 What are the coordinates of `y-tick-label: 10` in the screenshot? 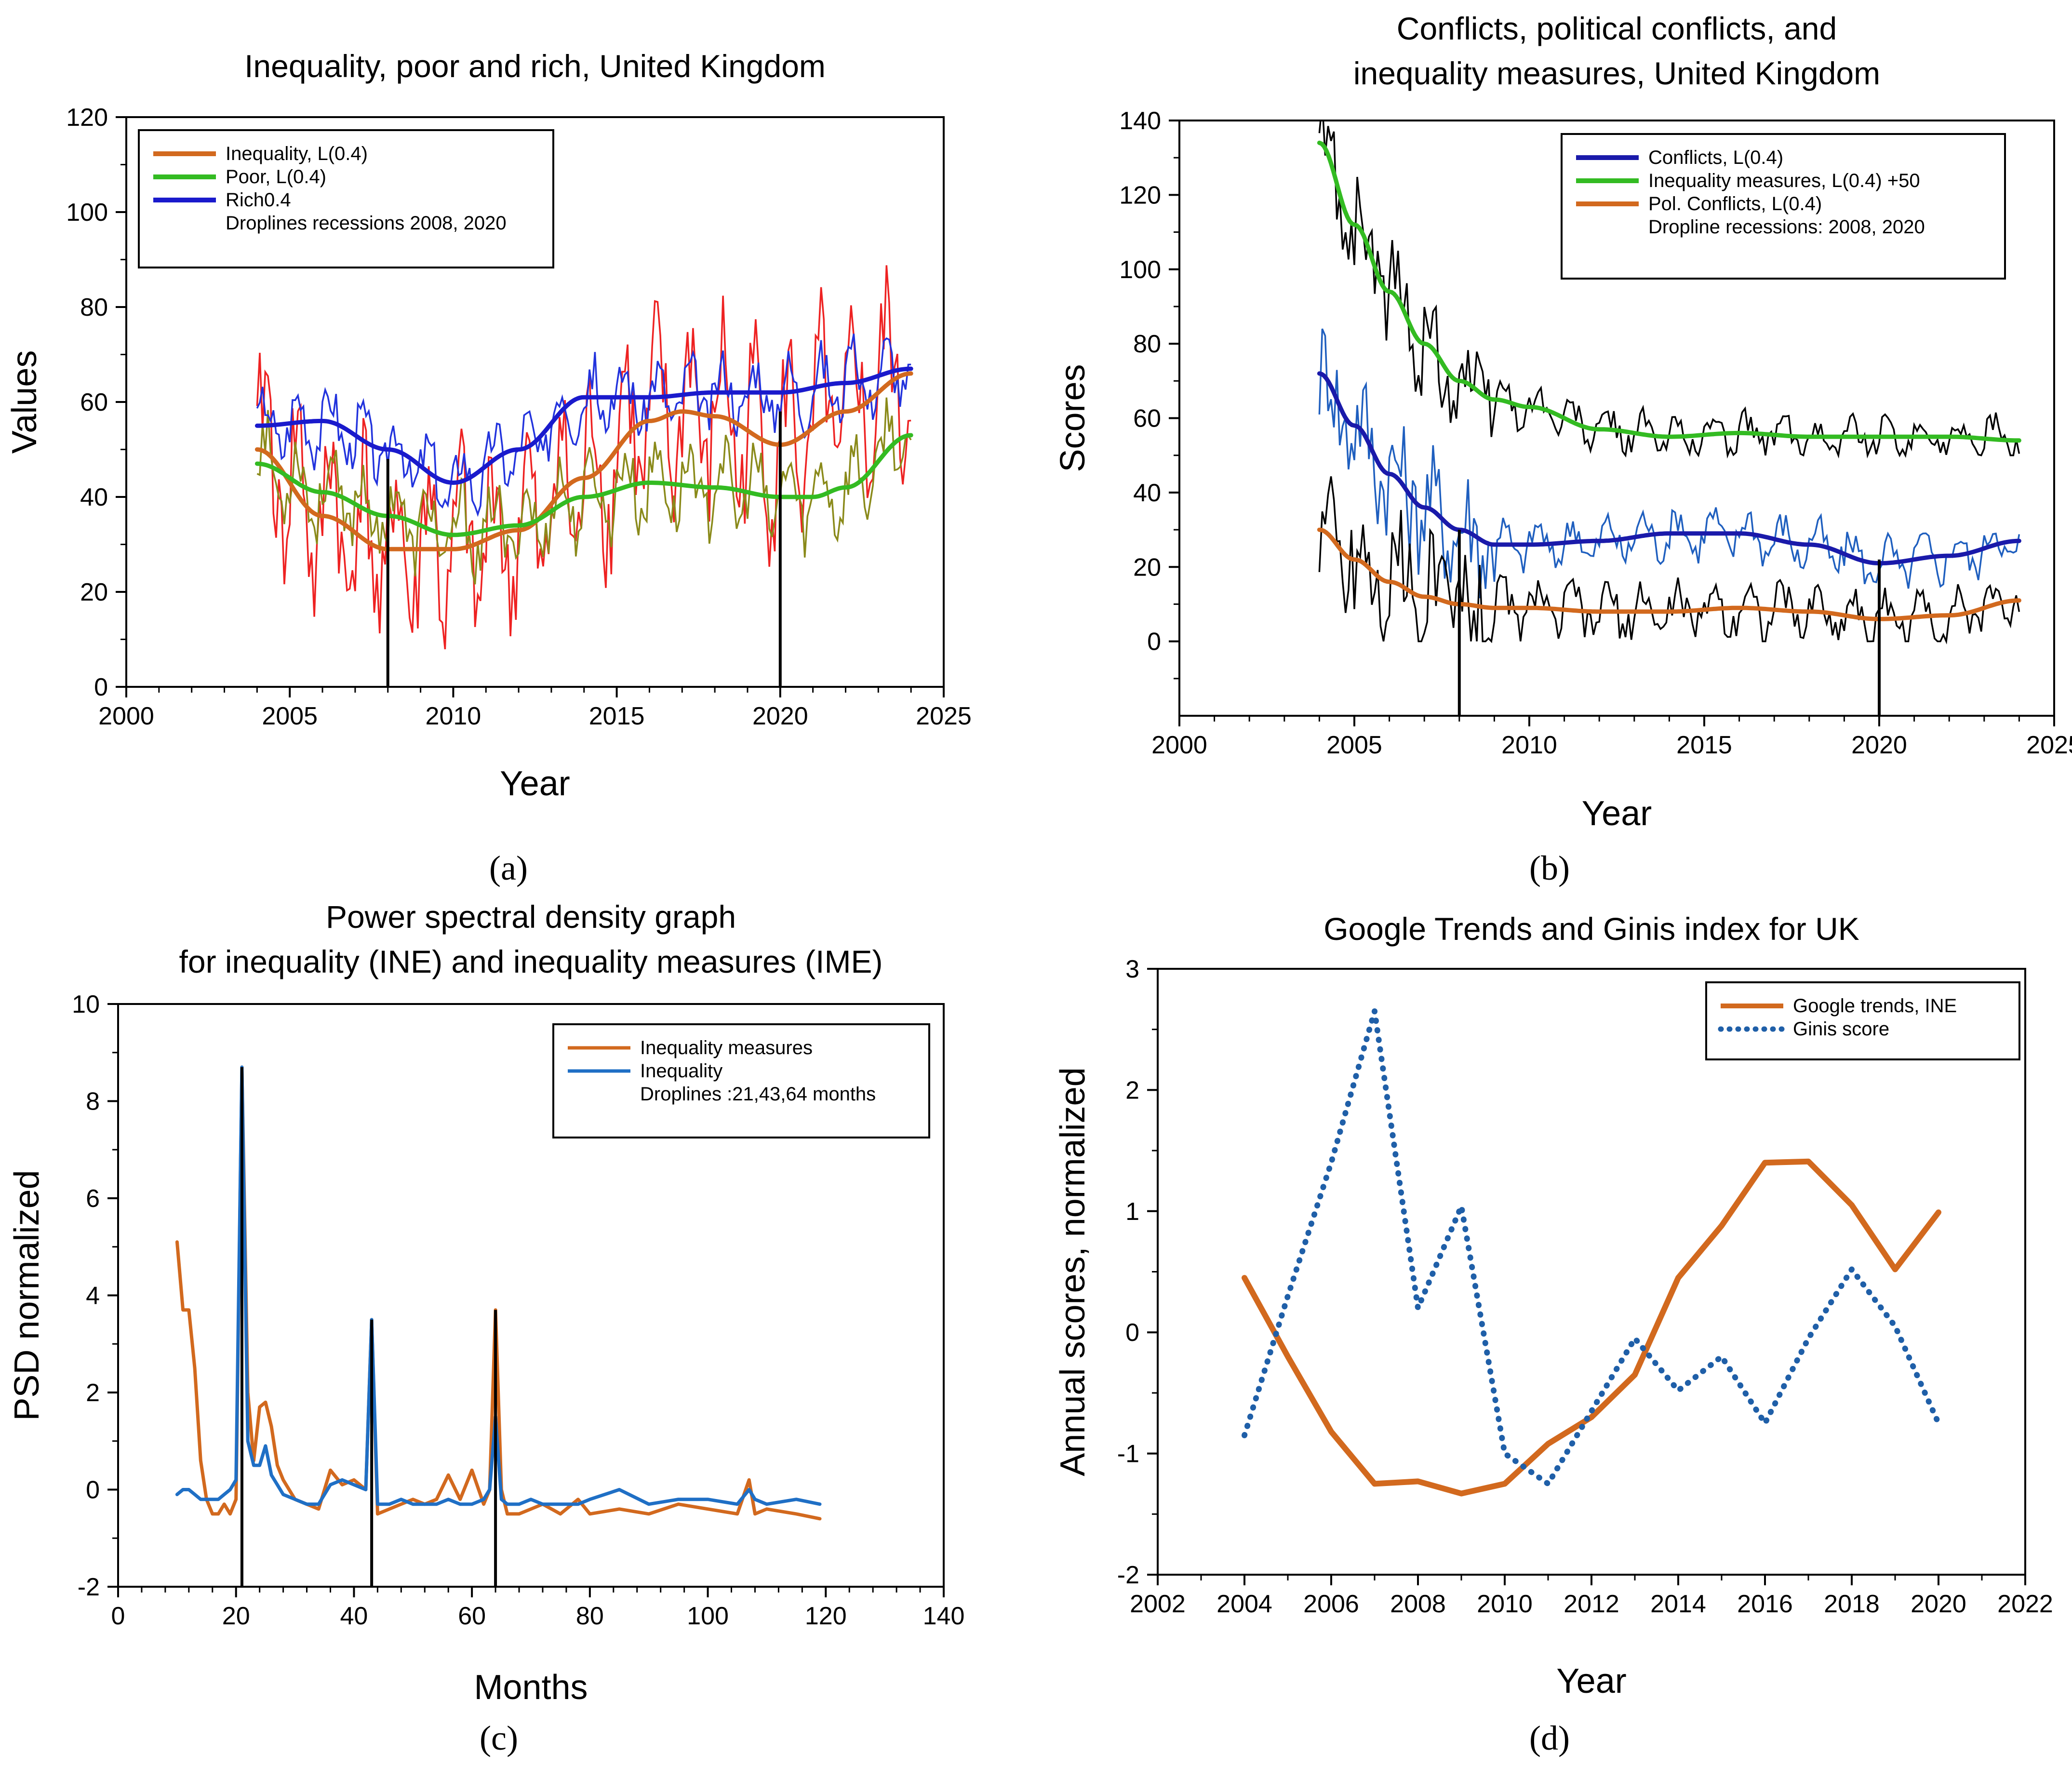 It's located at (86, 1004).